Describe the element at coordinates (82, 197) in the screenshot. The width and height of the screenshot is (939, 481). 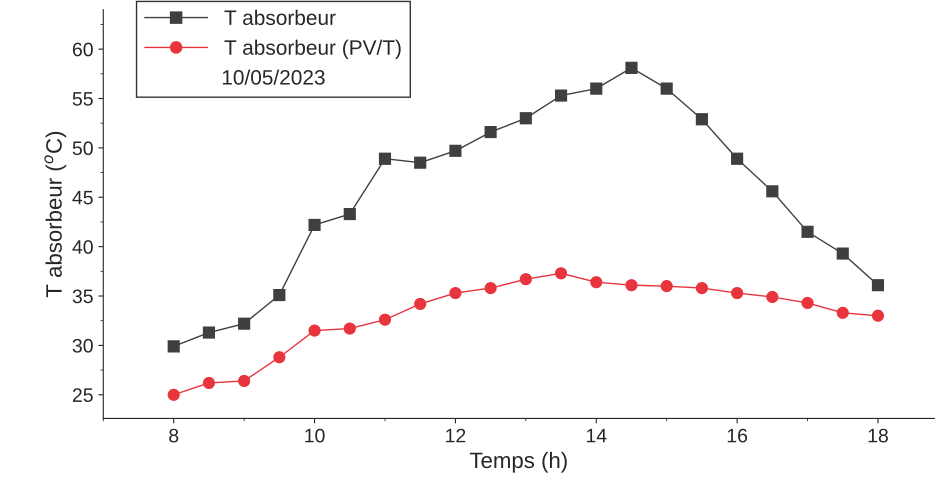
I see `y-tick-label: 45` at that location.